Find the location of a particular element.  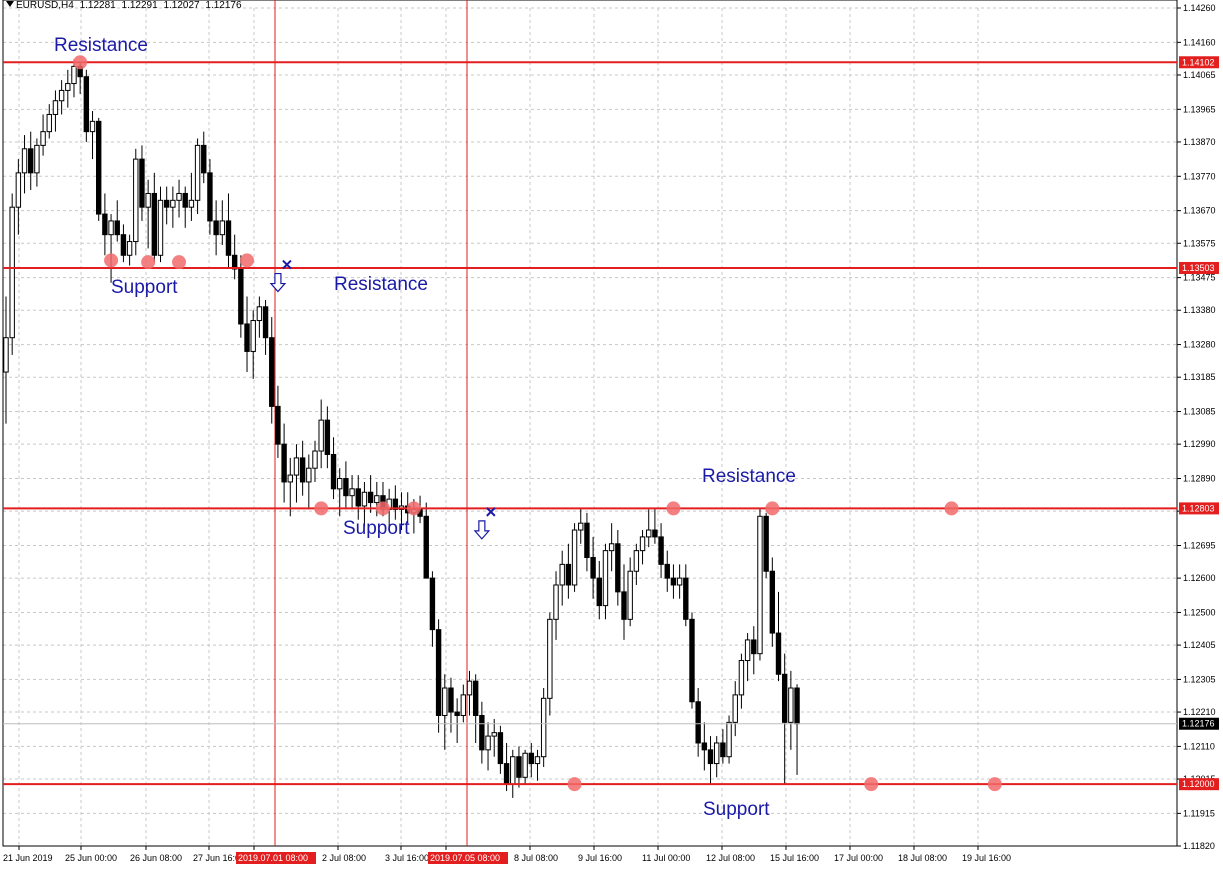

ohlc-low: 1.12027 is located at coordinates (181, 5).